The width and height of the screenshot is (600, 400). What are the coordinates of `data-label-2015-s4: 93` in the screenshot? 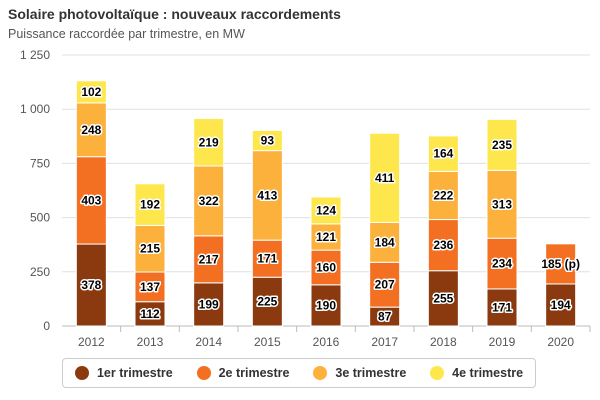 It's located at (268, 141).